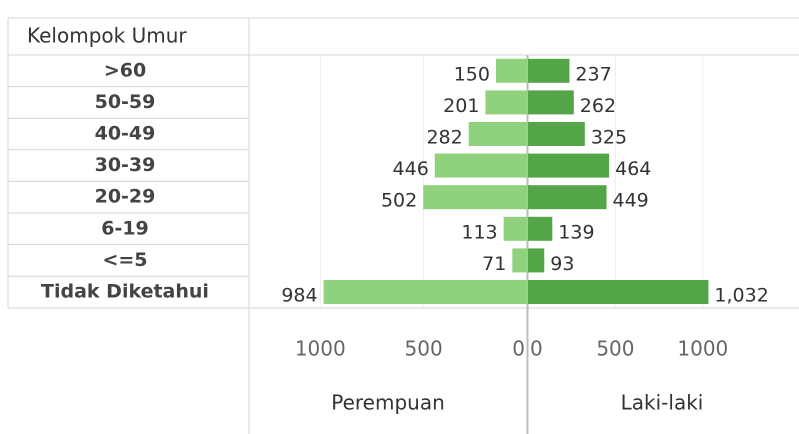  Describe the element at coordinates (598, 106) in the screenshot. I see `value-label: 262` at that location.